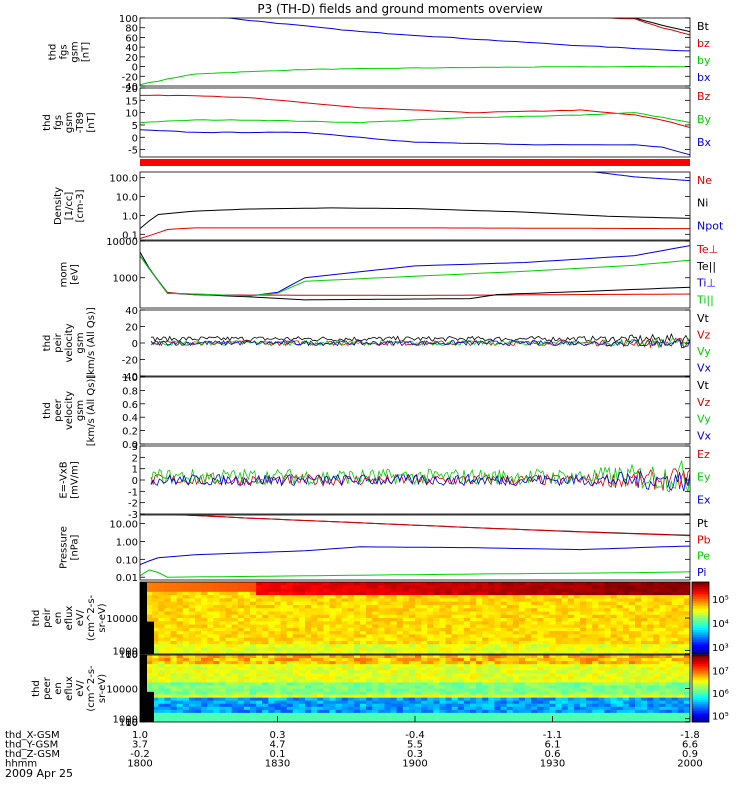 The width and height of the screenshot is (750, 800). Describe the element at coordinates (720, 624) in the screenshot. I see `colorbar-label: 10⁴` at that location.